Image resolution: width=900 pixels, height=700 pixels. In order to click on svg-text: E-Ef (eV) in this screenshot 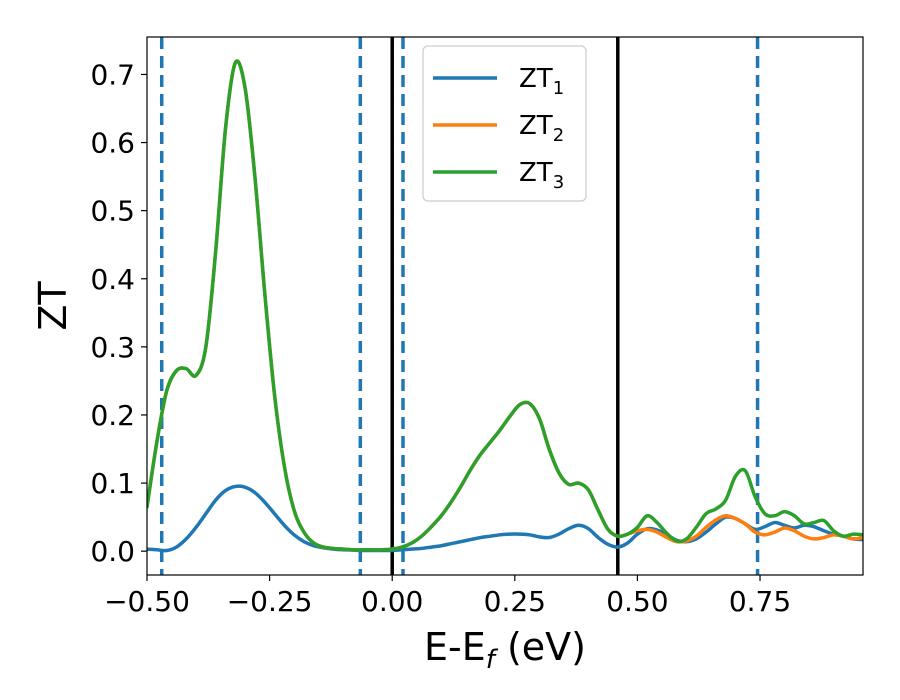, I will do `click(505, 650)`.